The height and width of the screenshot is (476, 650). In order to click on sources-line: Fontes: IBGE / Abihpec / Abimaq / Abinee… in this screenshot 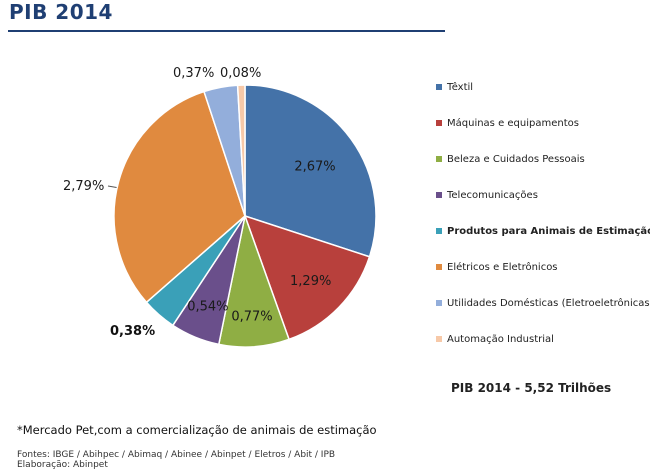, I will do `click(176, 455)`.